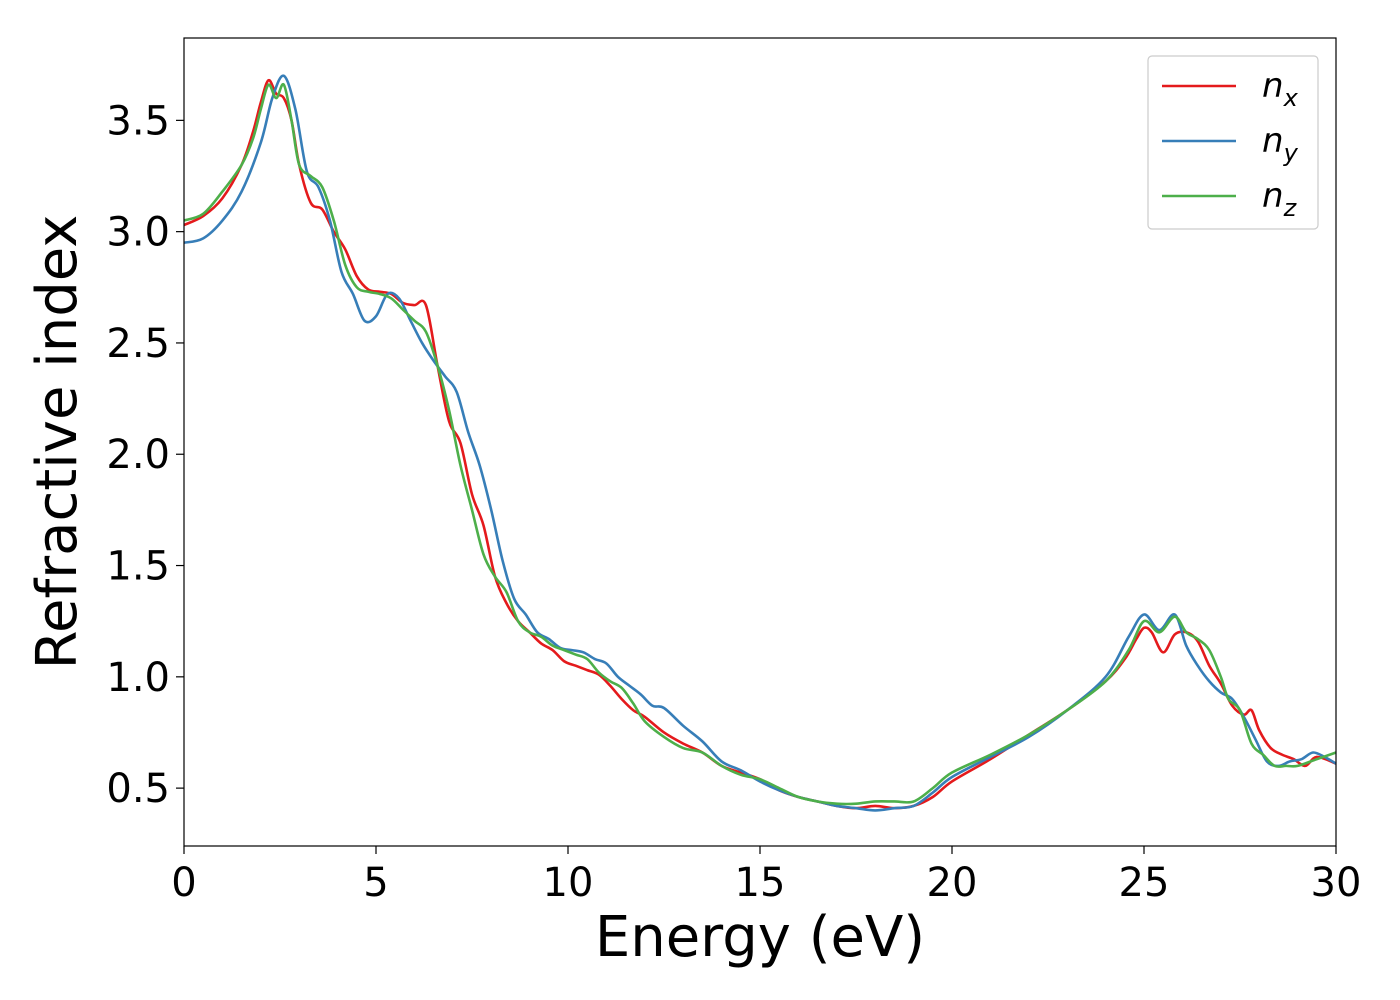 The height and width of the screenshot is (1000, 1400). Describe the element at coordinates (57, 442) in the screenshot. I see `y-axis-title: Refractive index` at that location.